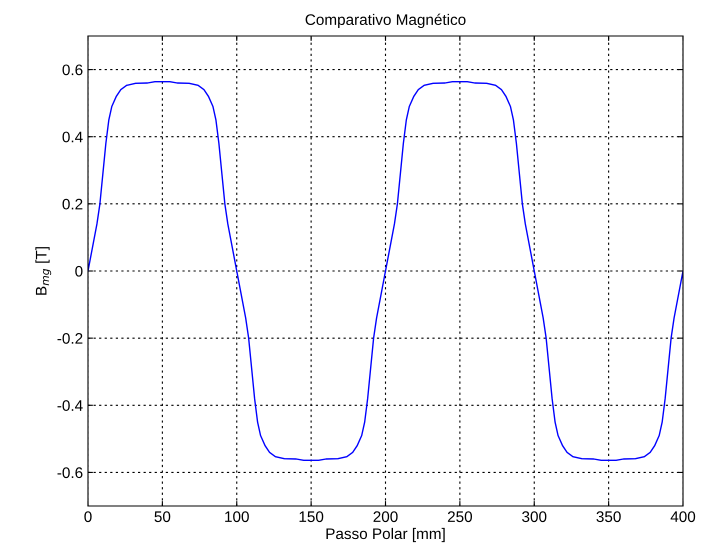  What do you see at coordinates (72, 70) in the screenshot?
I see `y-tick-label: 0.6` at bounding box center [72, 70].